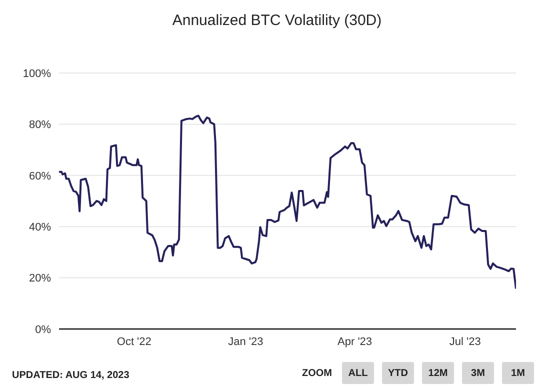  Describe the element at coordinates (398, 373) in the screenshot. I see `zoom-button: YTD` at that location.